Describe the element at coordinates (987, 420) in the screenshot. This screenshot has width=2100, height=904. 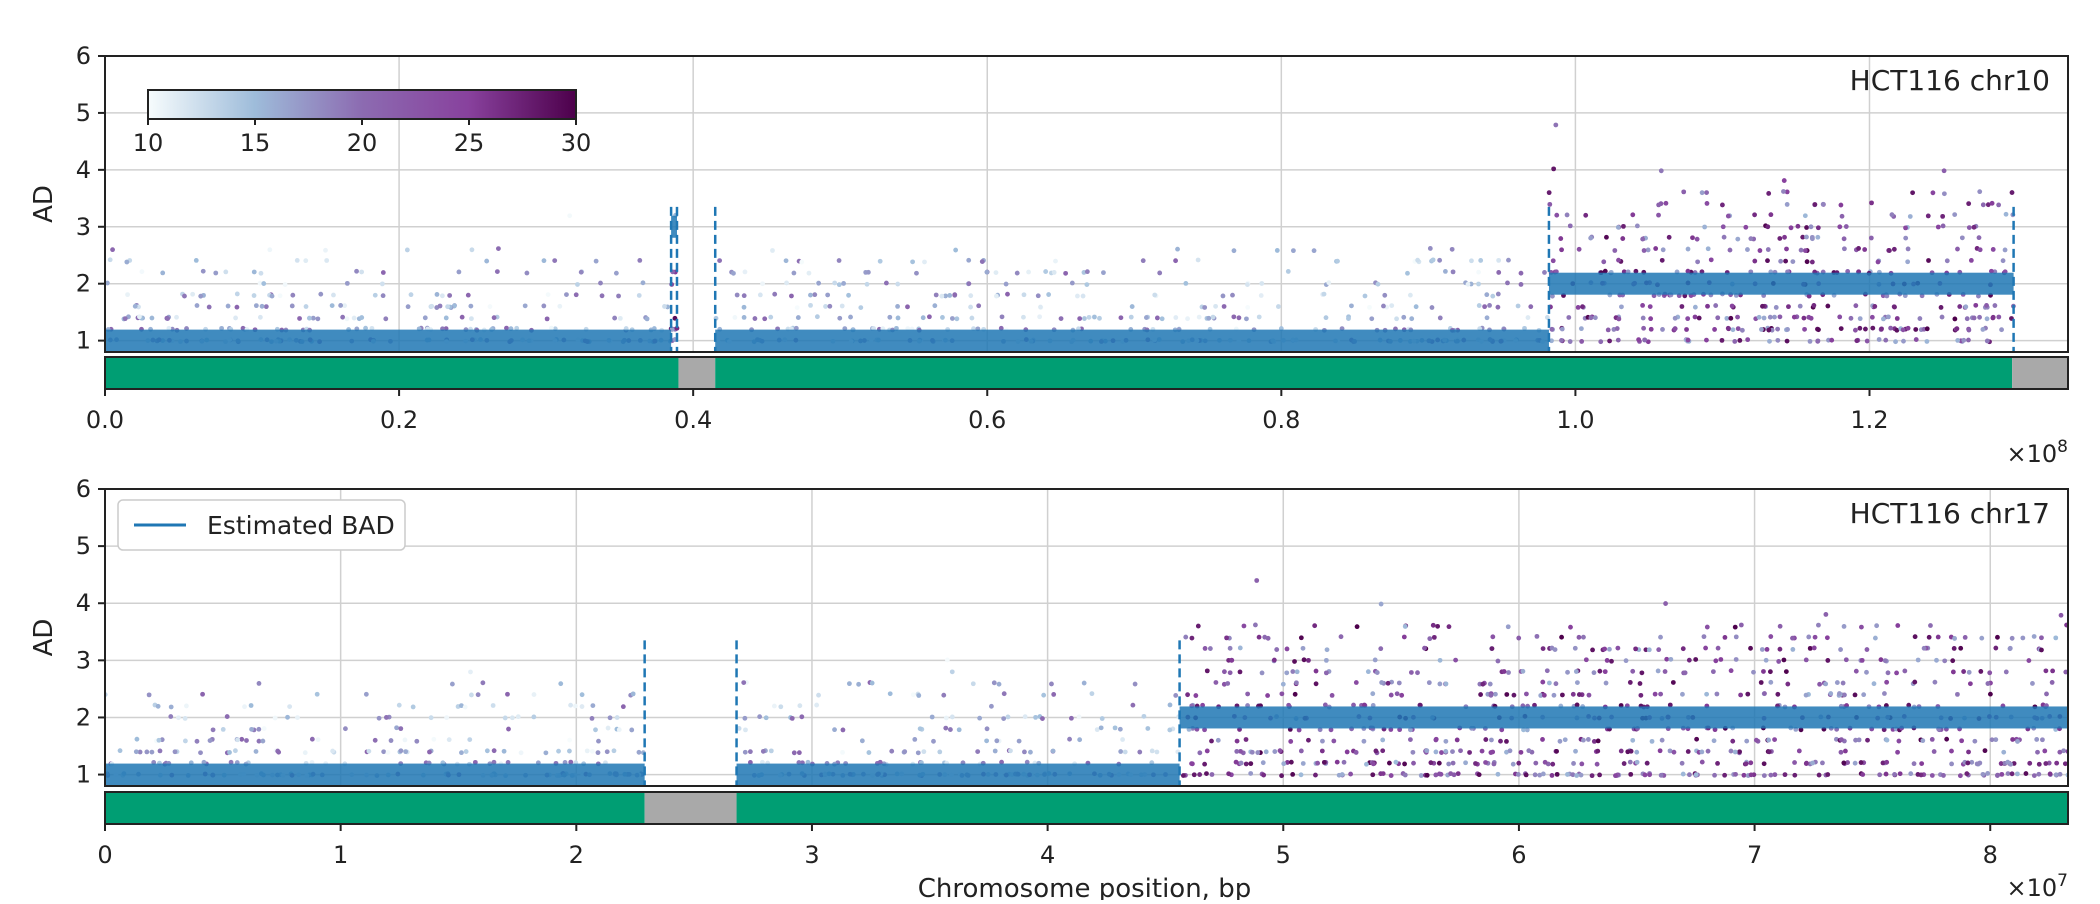
I see `x-tick-label: 0.6` at that location.